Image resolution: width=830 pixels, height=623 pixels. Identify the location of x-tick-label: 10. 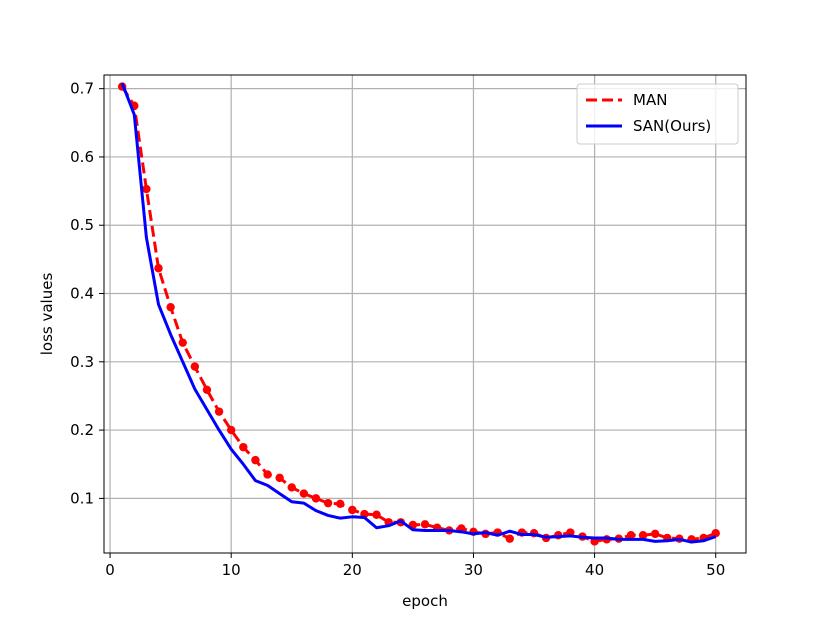
(231, 570).